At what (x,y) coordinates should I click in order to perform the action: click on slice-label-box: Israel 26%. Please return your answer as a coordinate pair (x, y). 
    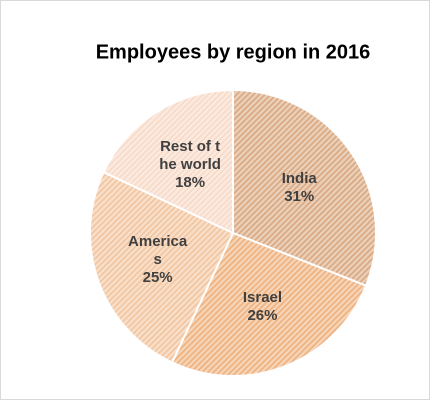
    Looking at the image, I should click on (262, 307).